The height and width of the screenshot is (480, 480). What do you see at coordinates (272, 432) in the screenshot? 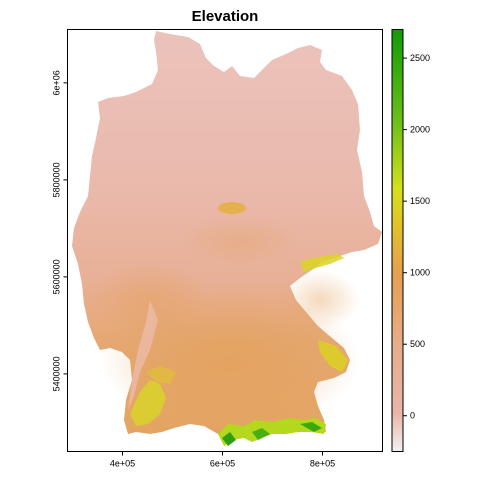
I see `alps-highland` at bounding box center [272, 432].